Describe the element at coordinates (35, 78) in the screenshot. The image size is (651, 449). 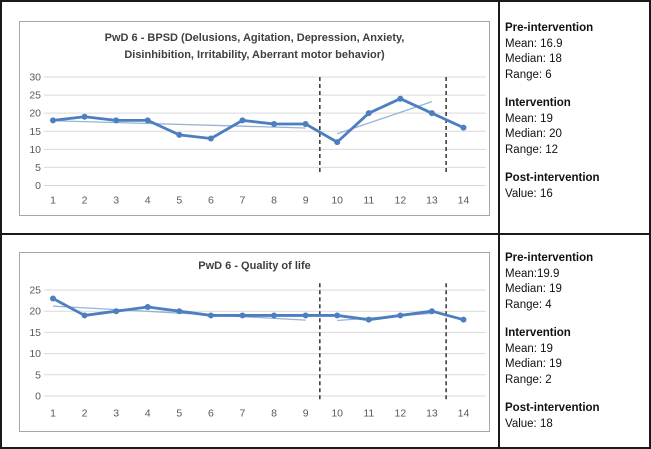
I see `svg-text: 30` at that location.